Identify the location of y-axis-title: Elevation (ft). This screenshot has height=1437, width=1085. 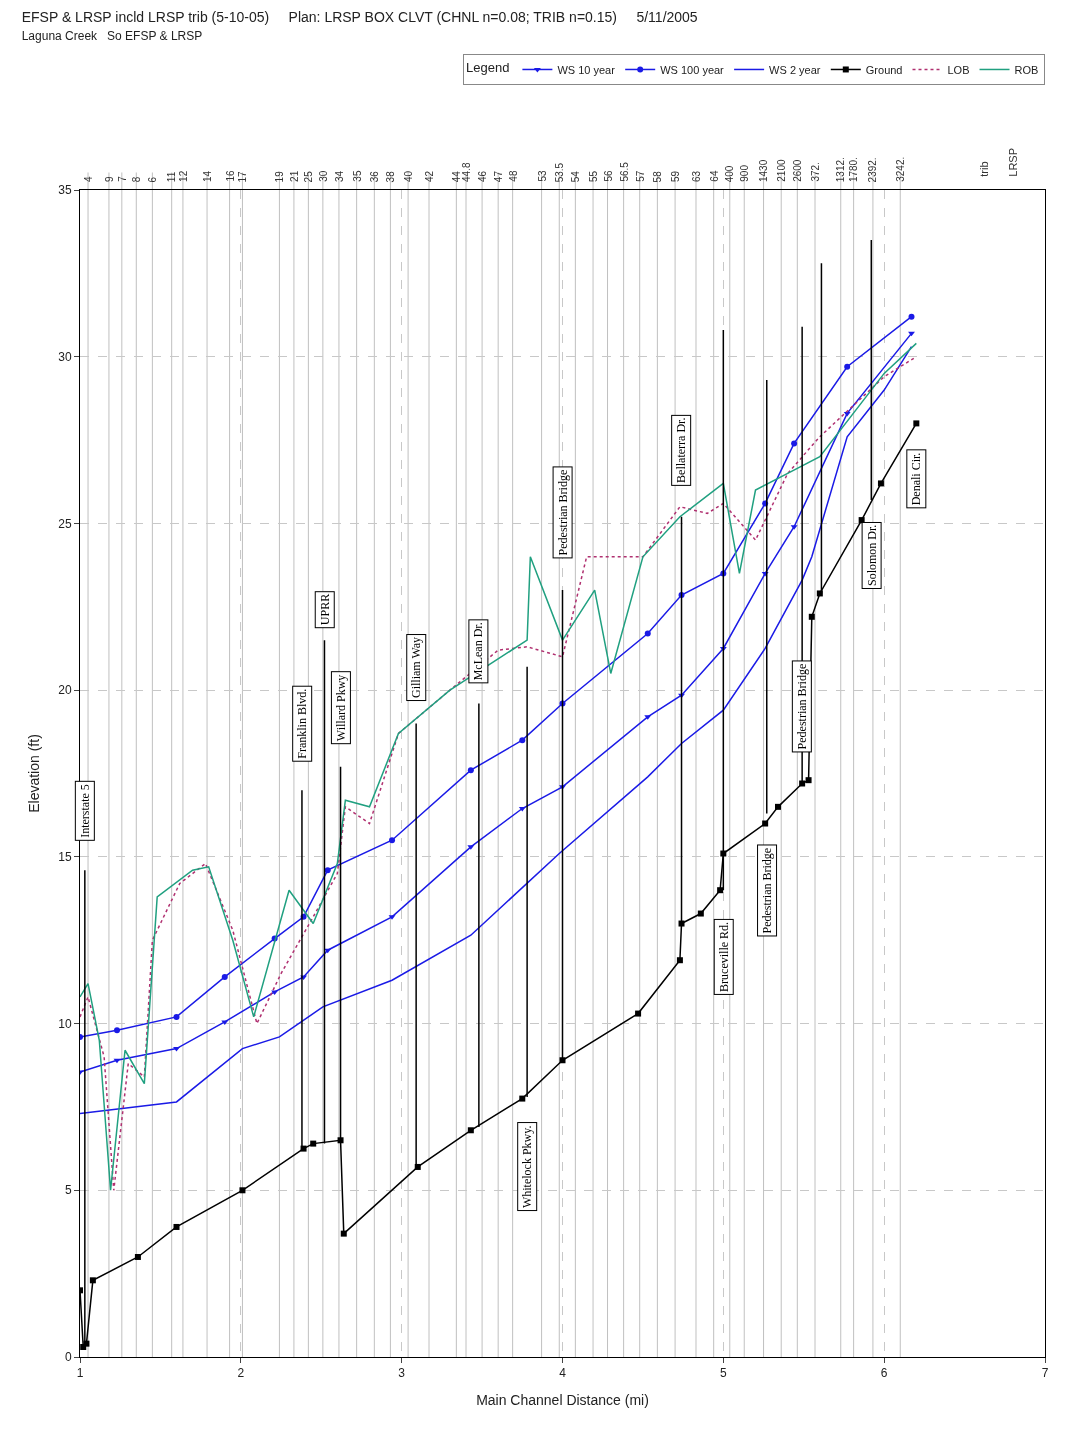
(33, 773).